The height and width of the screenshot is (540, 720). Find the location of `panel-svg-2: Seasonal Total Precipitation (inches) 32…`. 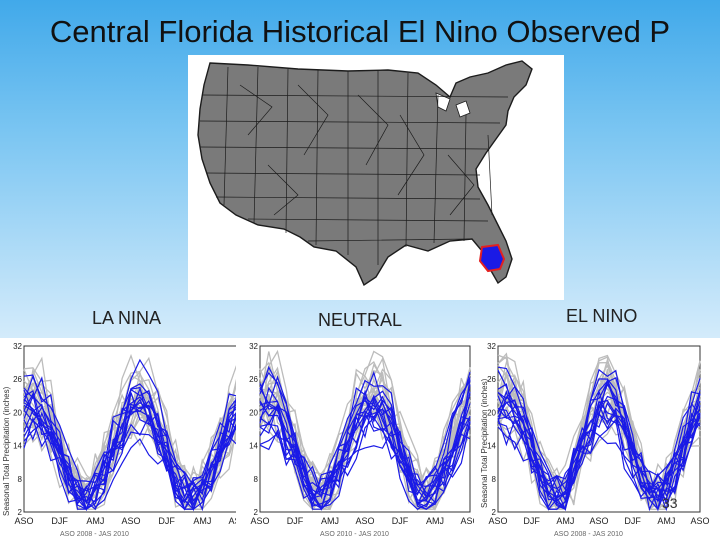

panel-svg-2: Seasonal Total Precipitation (inches) 32… is located at coordinates (595, 440).